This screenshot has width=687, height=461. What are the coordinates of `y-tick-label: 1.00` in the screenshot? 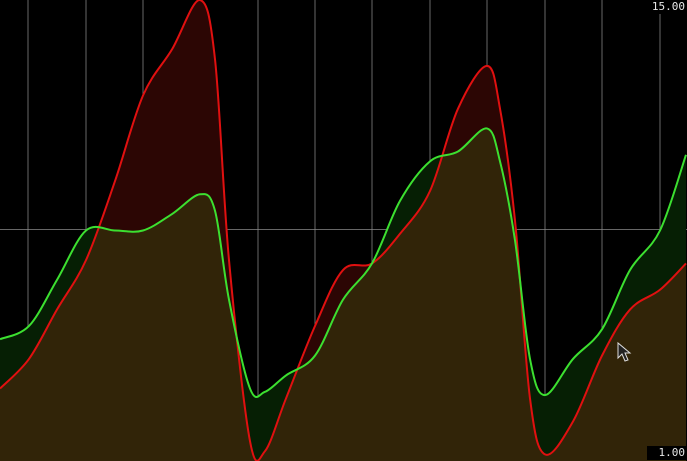 It's located at (672, 452).